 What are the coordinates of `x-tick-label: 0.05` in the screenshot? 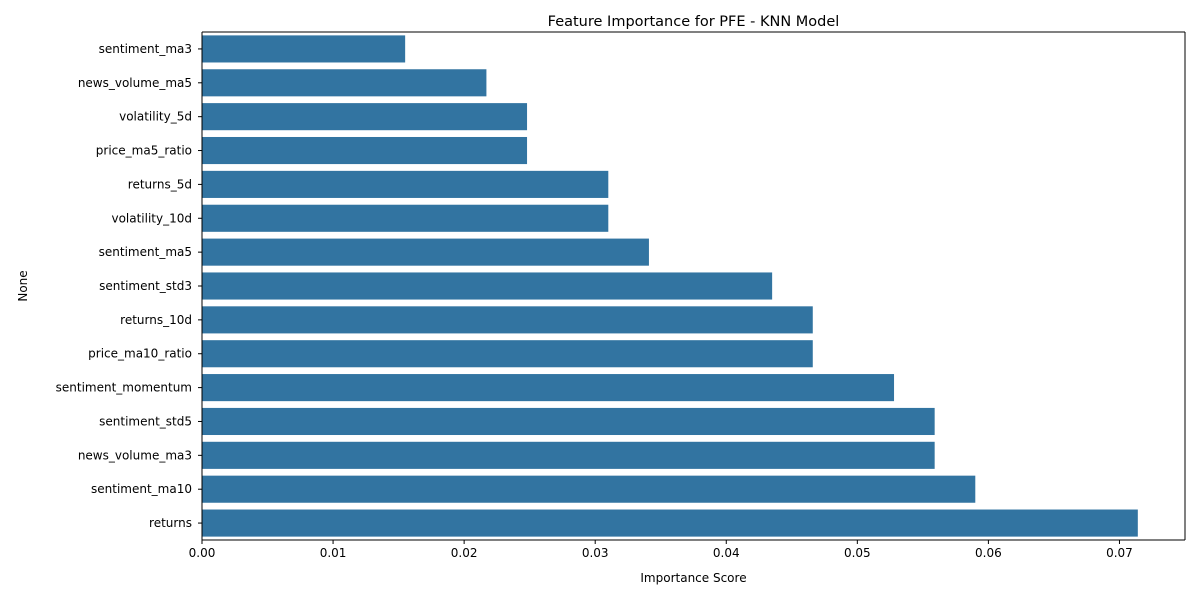 It's located at (857, 553).